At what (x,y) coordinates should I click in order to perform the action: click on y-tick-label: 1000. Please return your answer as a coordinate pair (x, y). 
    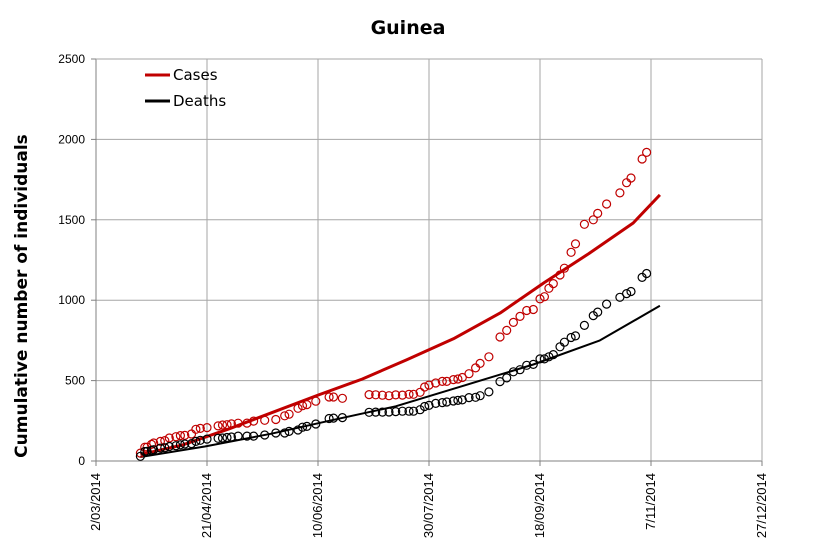
    Looking at the image, I should click on (71, 300).